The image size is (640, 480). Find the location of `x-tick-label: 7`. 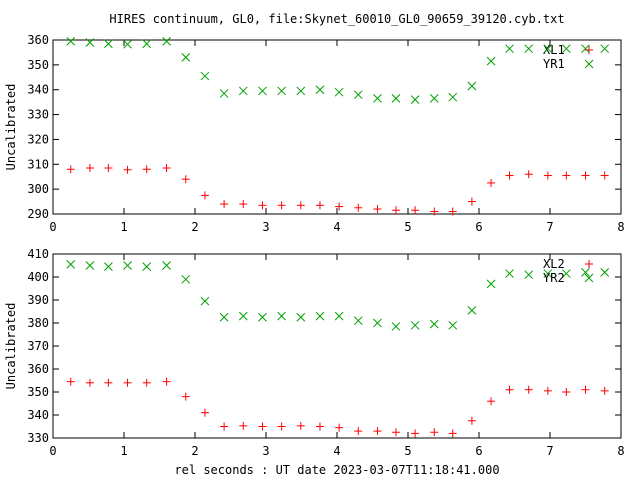

x-tick-label: 7 is located at coordinates (549, 451).